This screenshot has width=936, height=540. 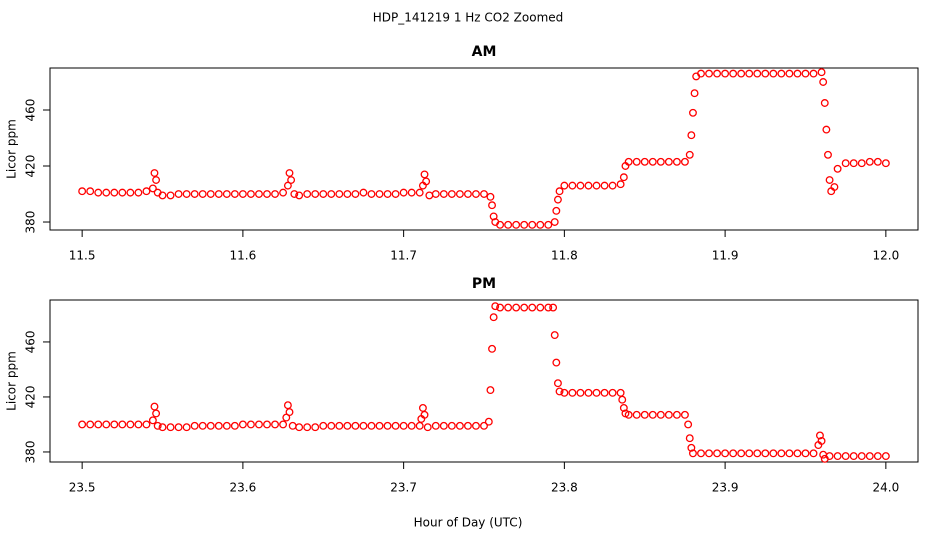 I want to click on x-tick-label: 23.9, so click(x=725, y=488).